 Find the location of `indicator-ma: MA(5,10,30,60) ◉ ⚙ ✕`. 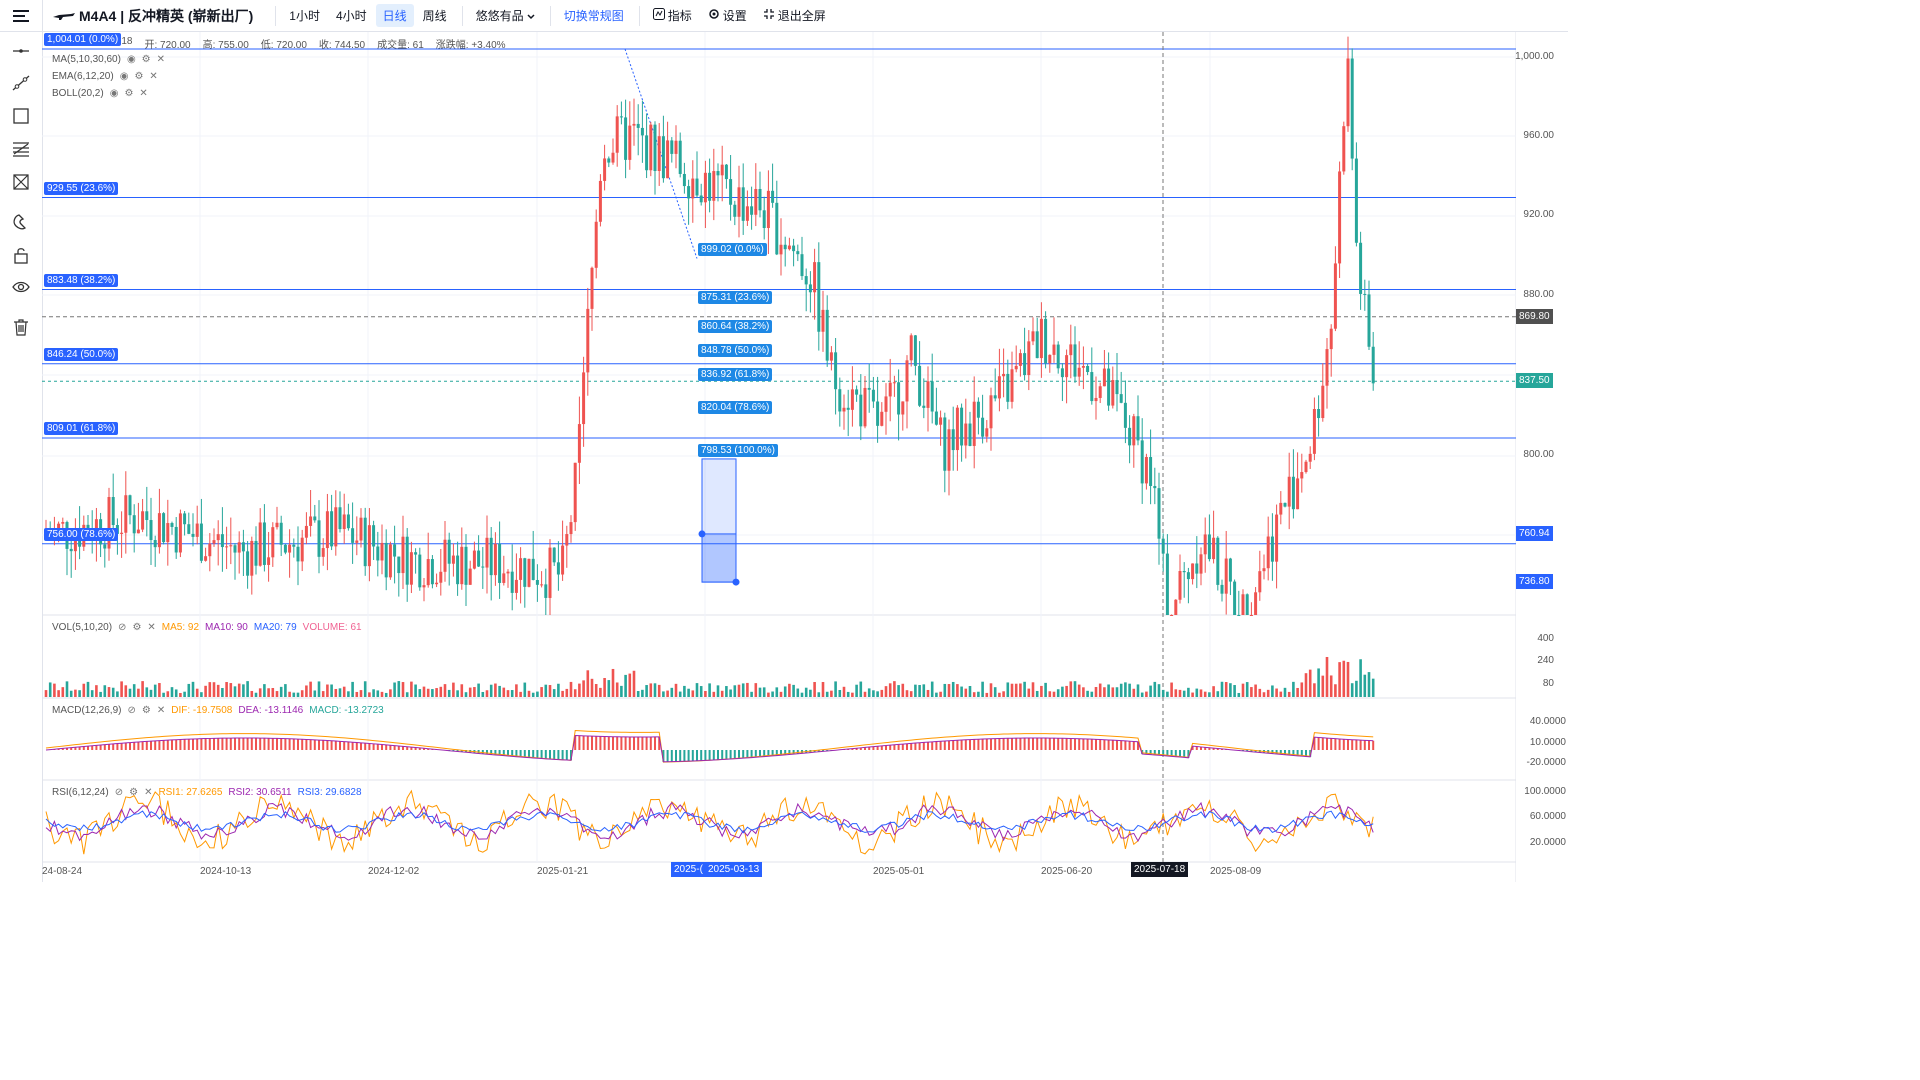

indicator-ma: MA(5,10,30,60) ◉ ⚙ ✕ is located at coordinates (108, 59).